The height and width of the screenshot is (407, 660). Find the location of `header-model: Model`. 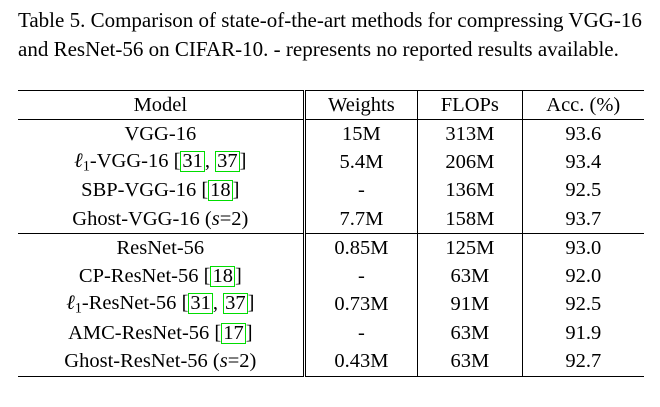

header-model: Model is located at coordinates (161, 105).